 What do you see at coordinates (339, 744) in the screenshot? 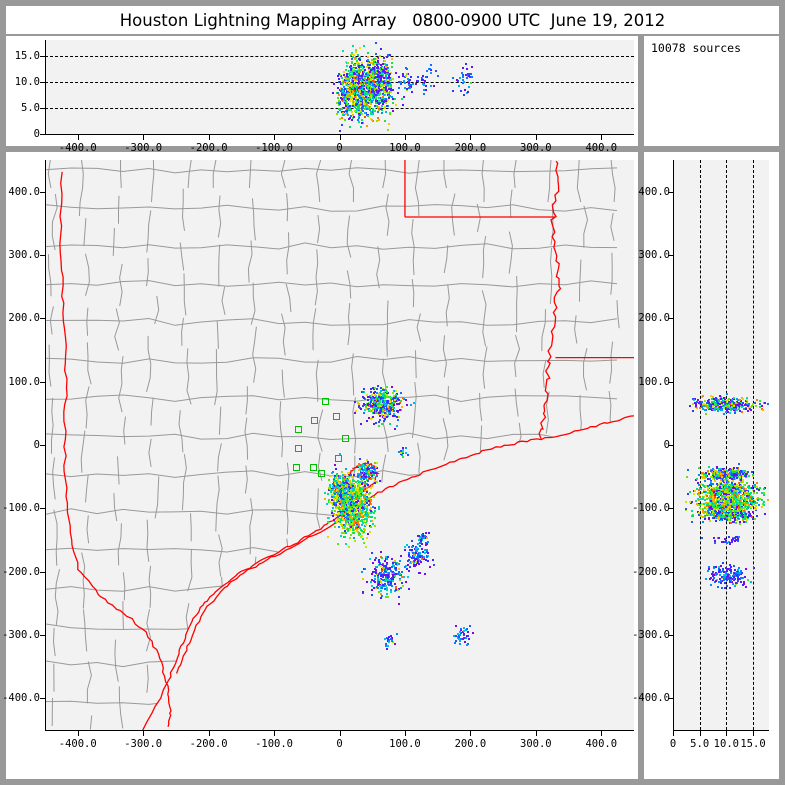
I see `axis-tick-label: 0` at bounding box center [339, 744].